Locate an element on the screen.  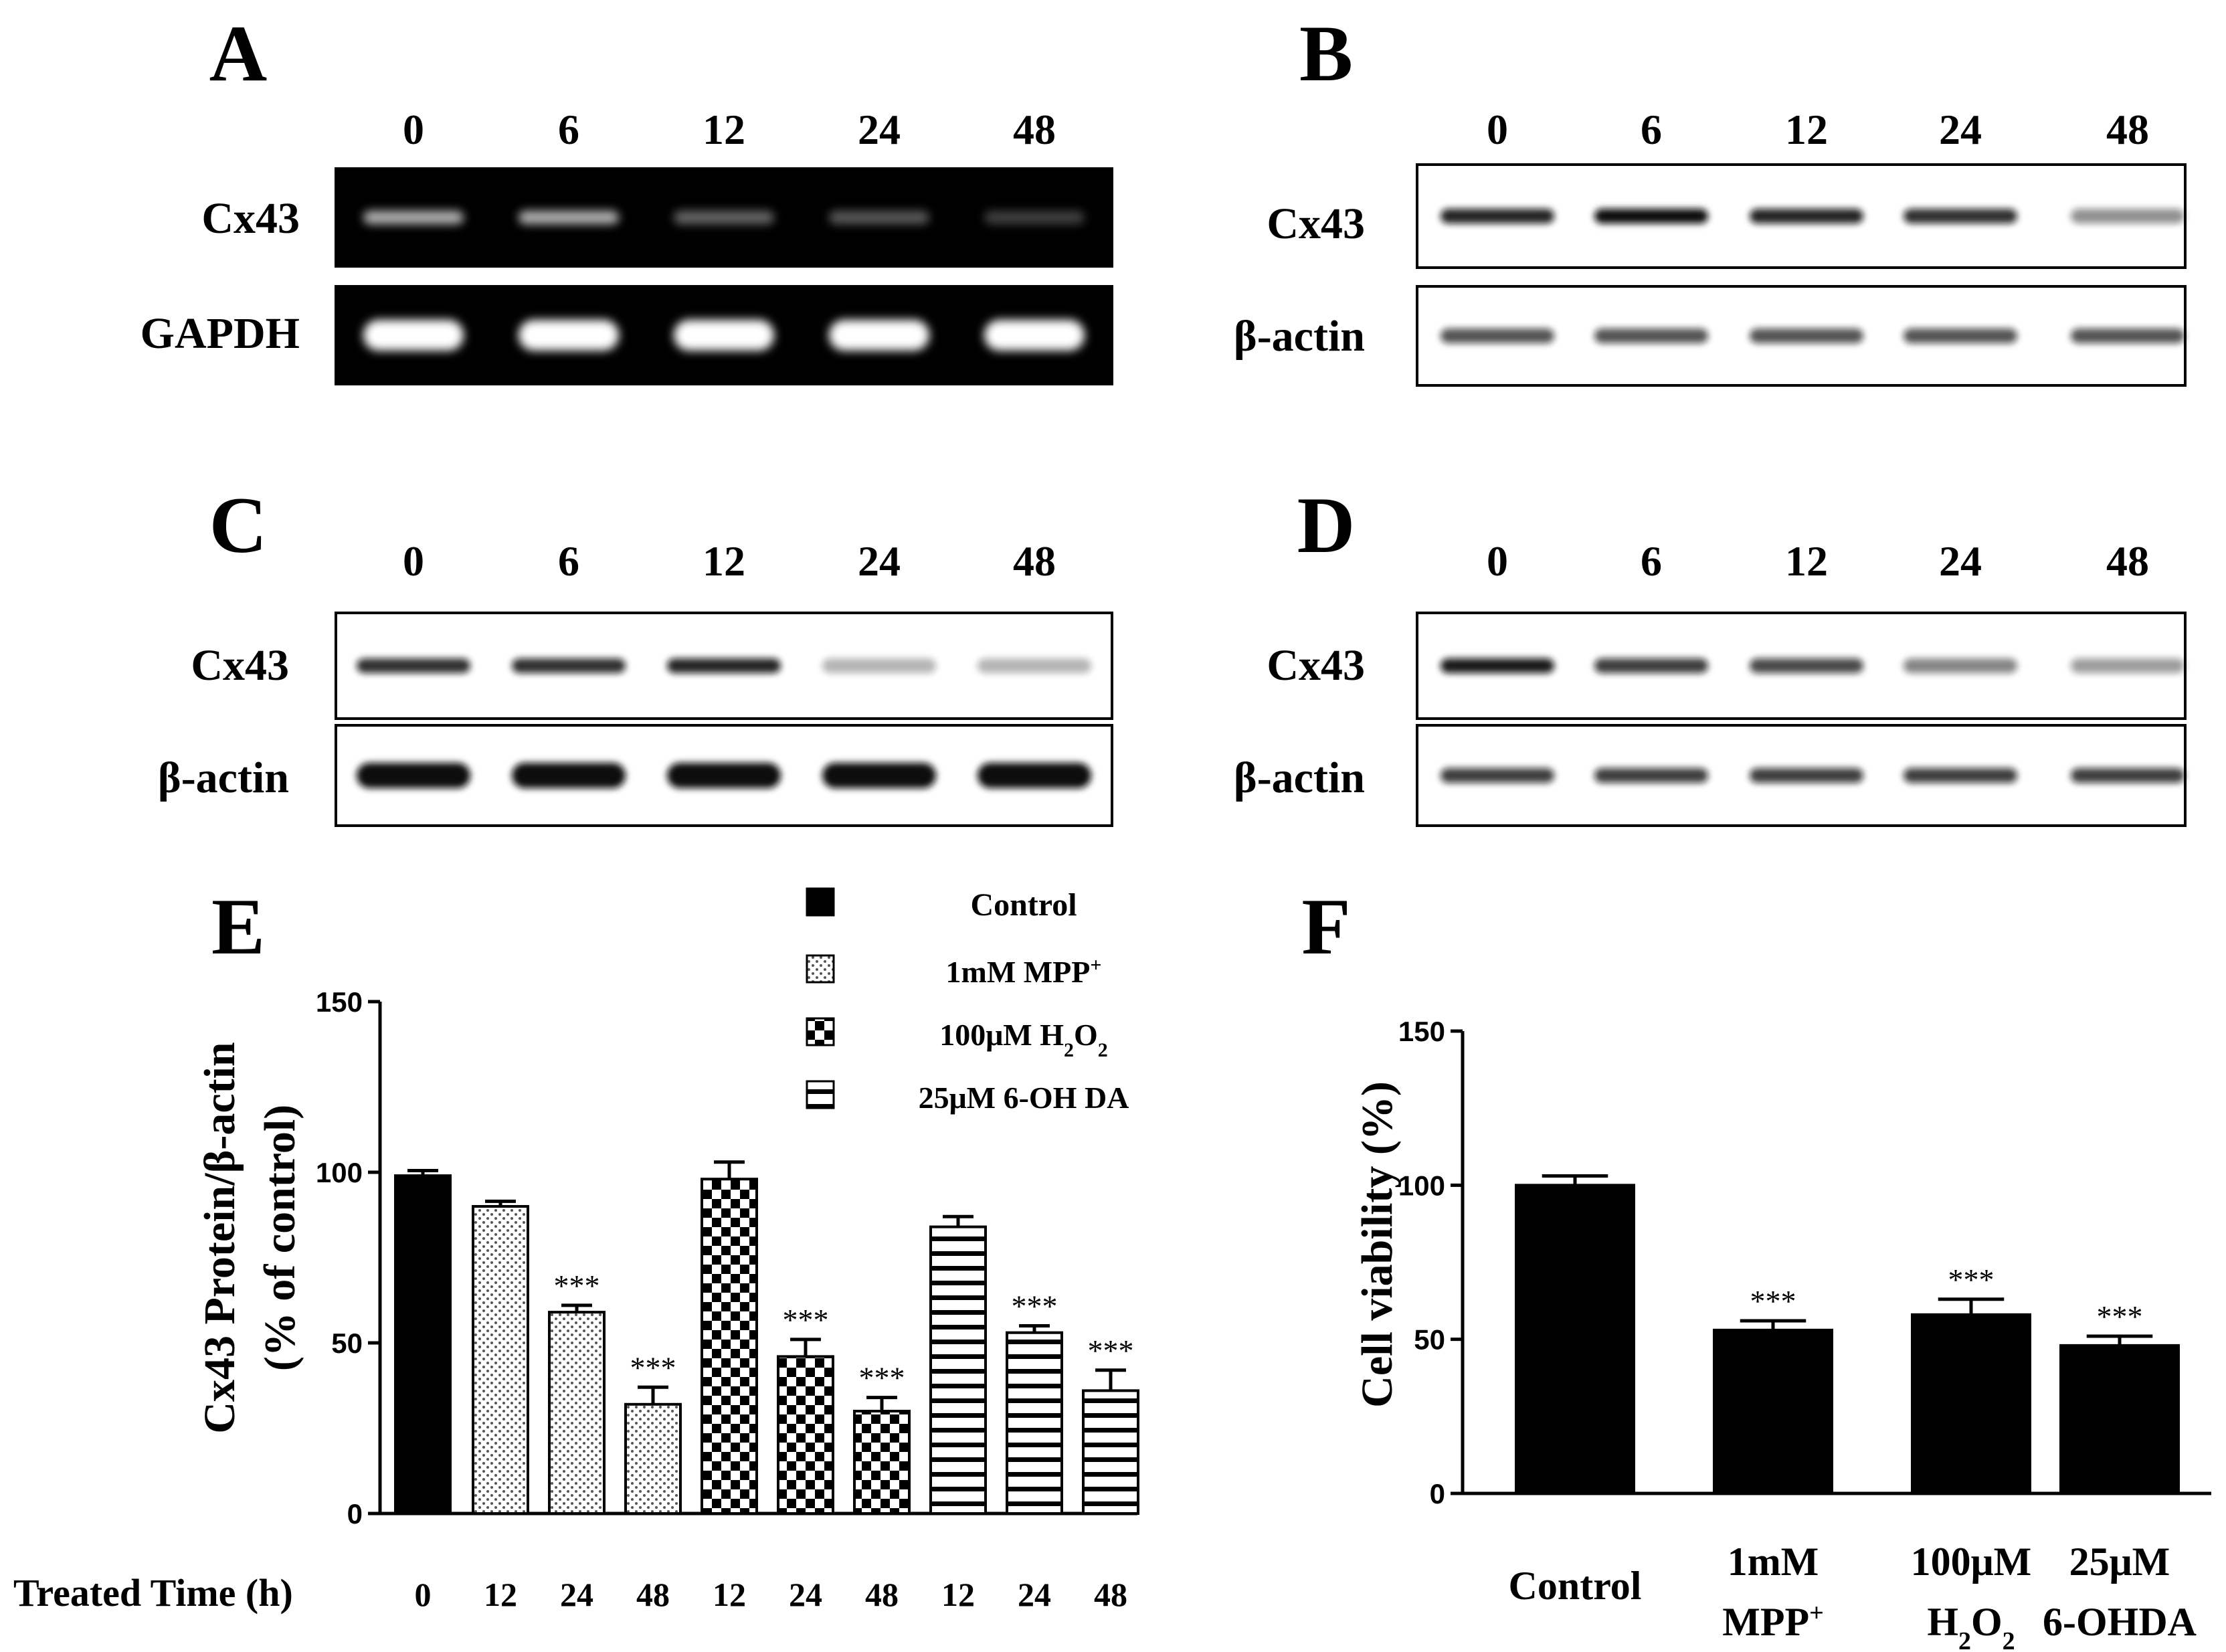
x-tick-label-main: MPP is located at coordinates (1765, 1622).